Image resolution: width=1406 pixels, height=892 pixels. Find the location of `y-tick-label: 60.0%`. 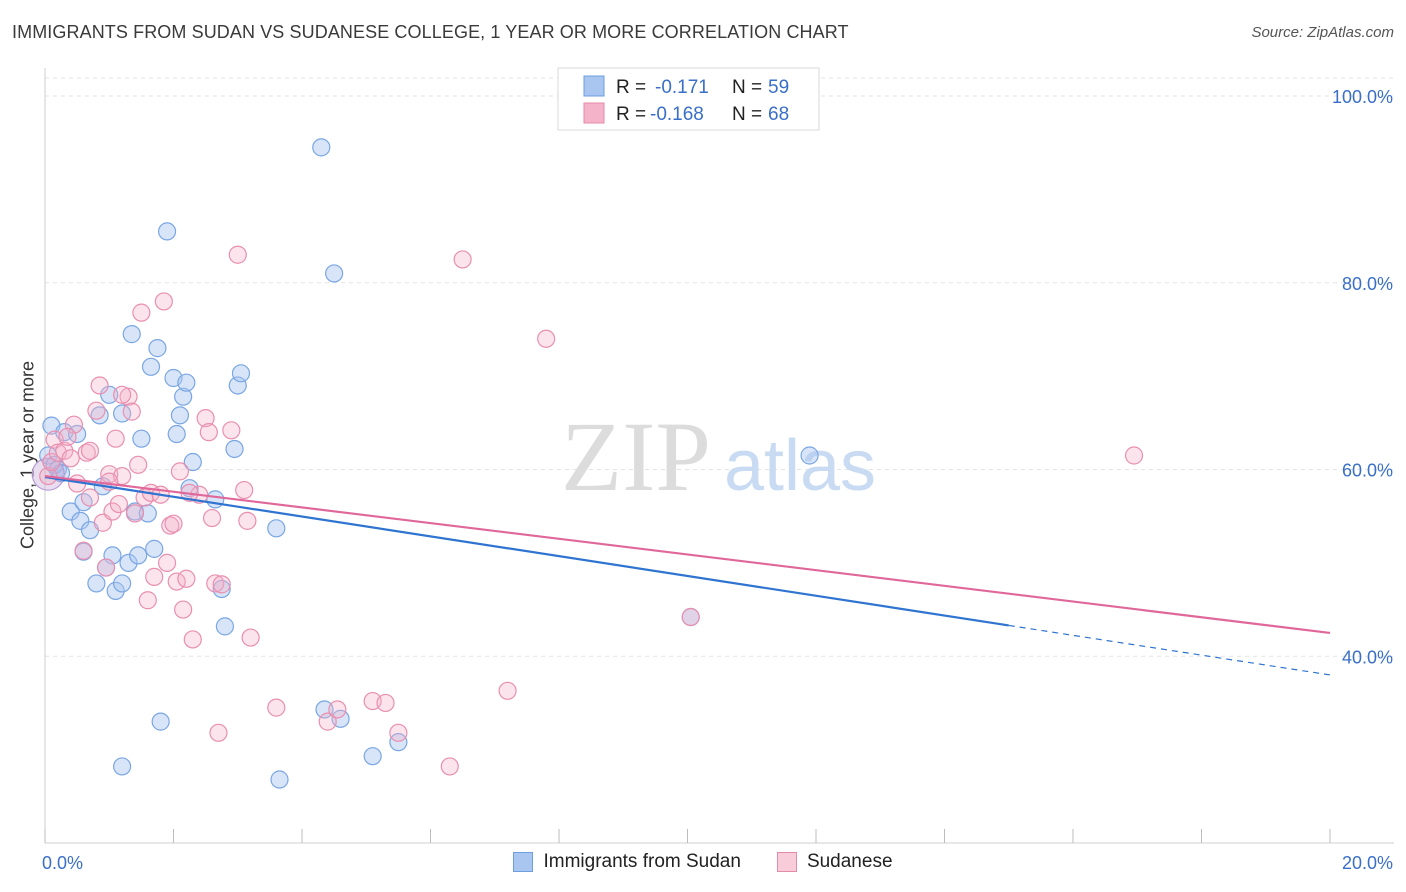

y-tick-label: 60.0% is located at coordinates (1367, 471).